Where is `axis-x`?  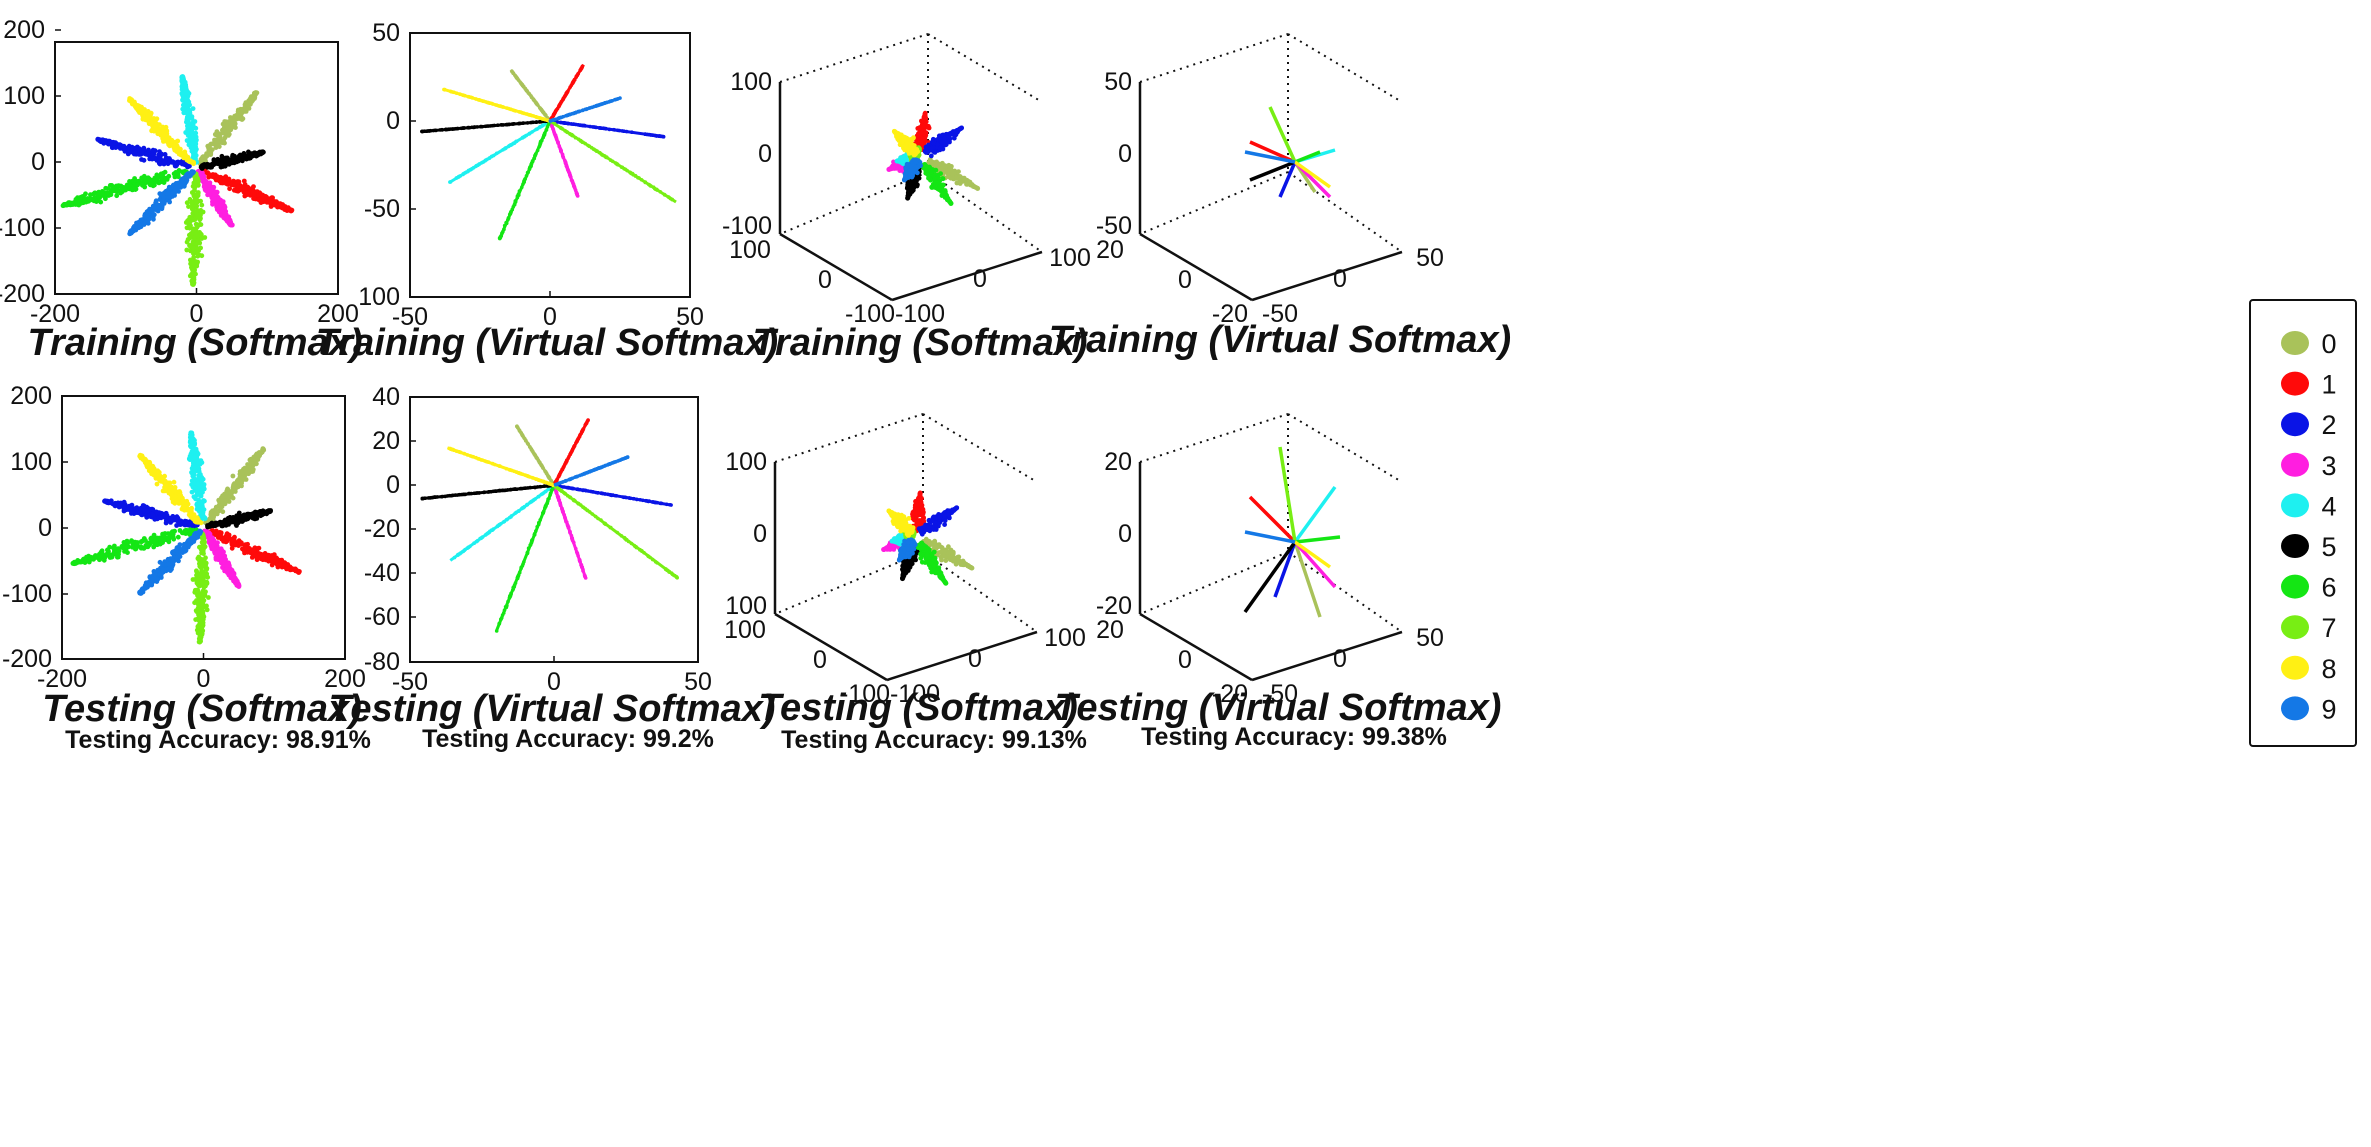 axis-x is located at coordinates (967, 276).